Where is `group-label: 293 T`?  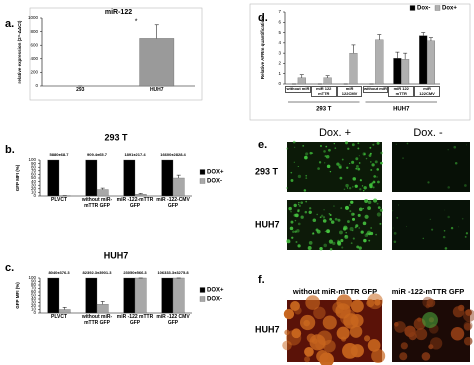 group-label: 293 T is located at coordinates (324, 110).